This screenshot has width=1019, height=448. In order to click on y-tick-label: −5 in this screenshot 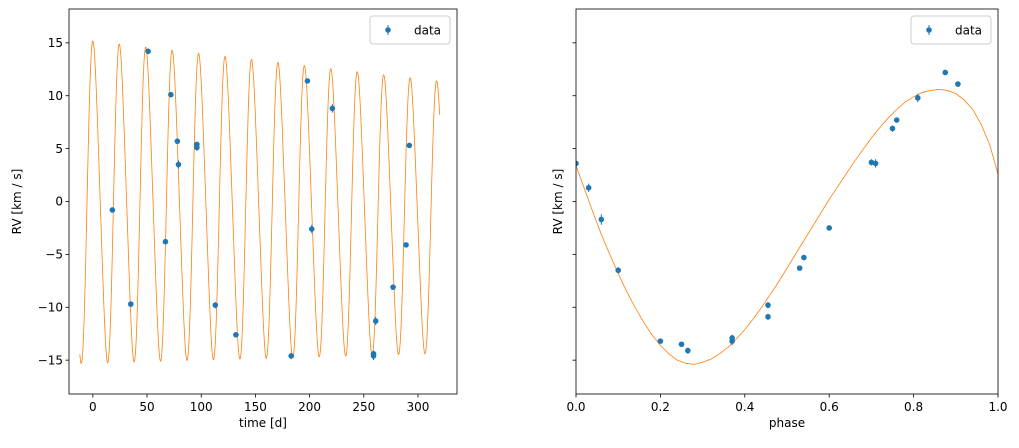, I will do `click(54, 255)`.